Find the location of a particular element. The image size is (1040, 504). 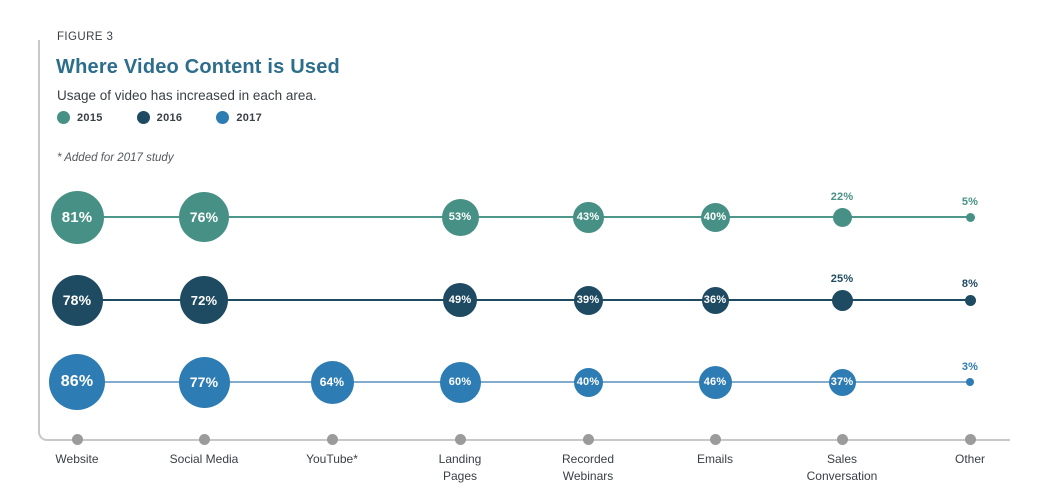

bubble-value-2015-7: 5% is located at coordinates (970, 201).